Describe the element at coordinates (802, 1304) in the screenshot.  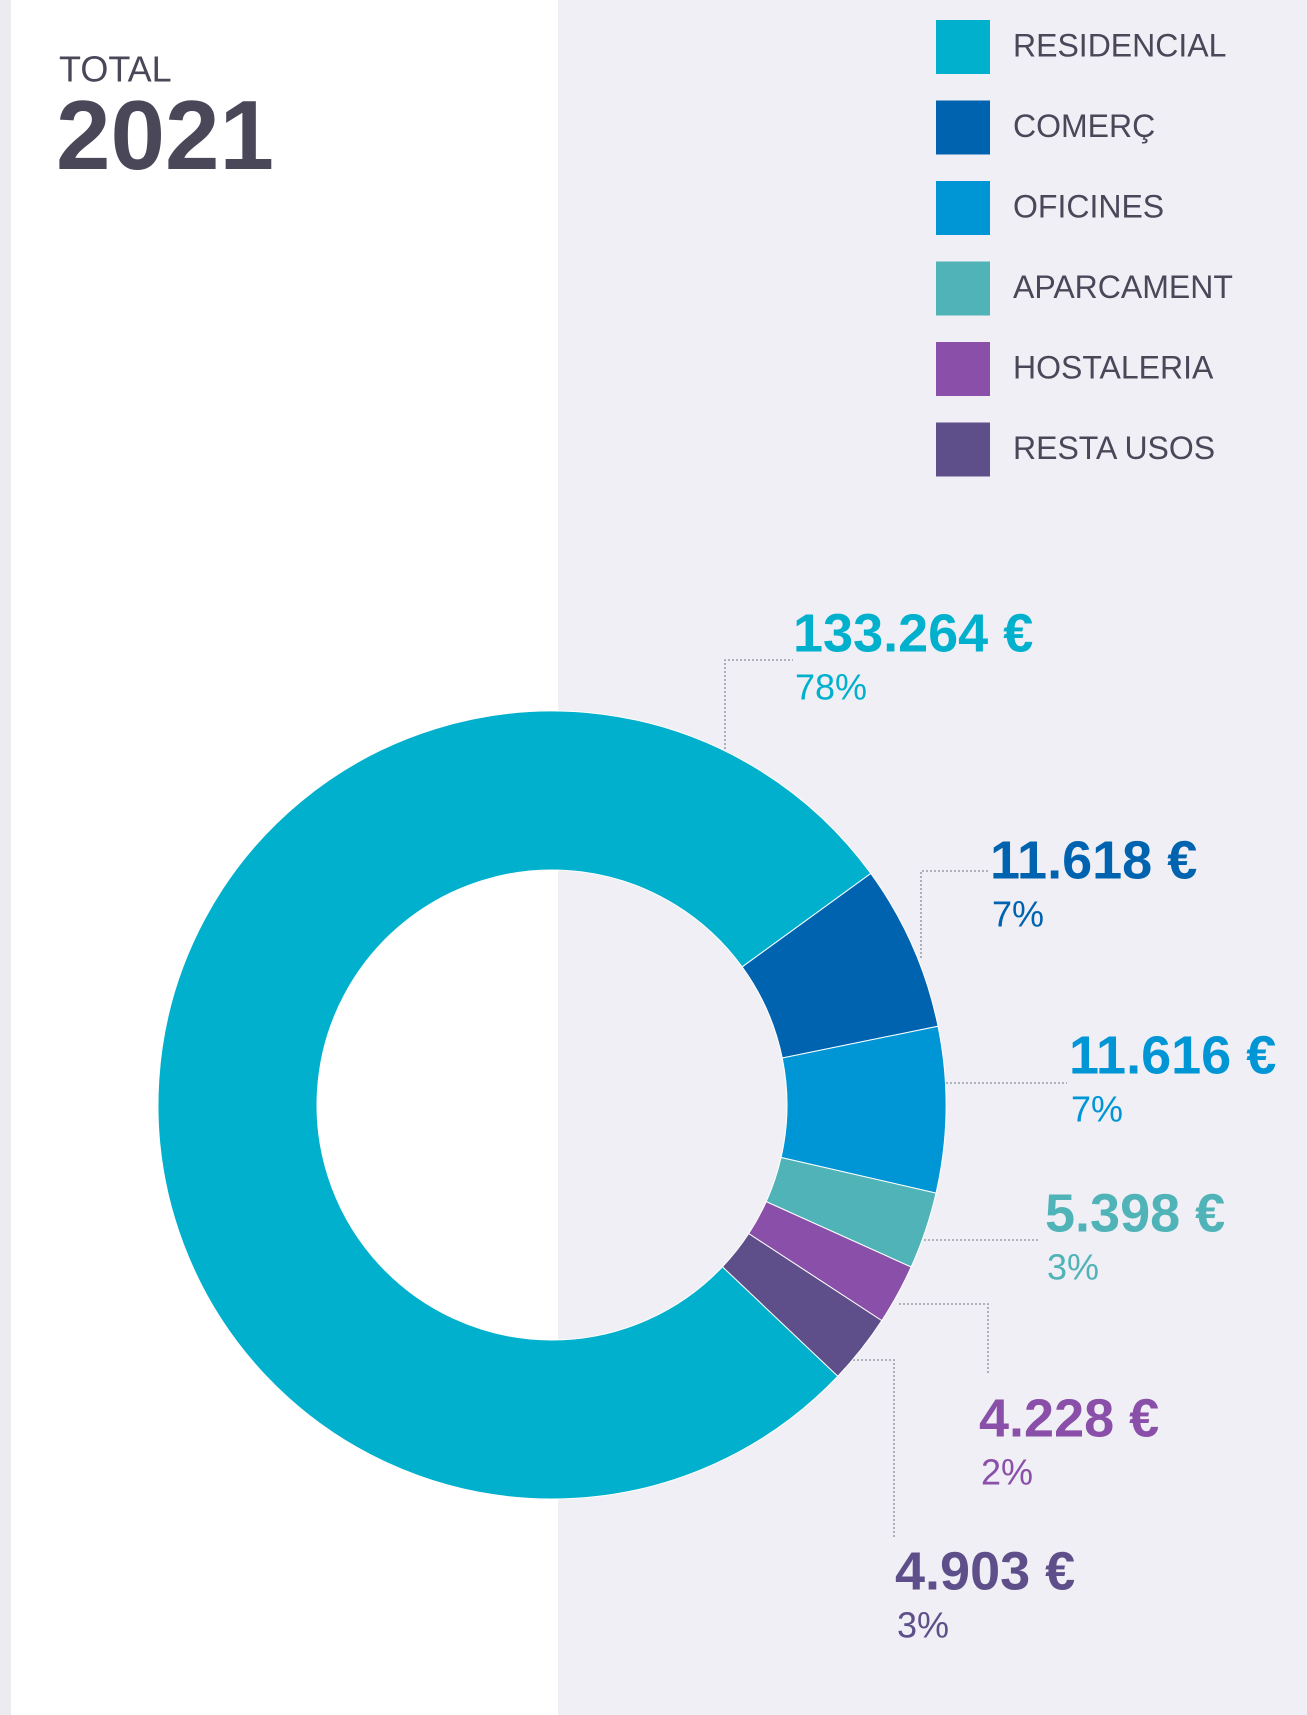
I see `donut-slice` at that location.